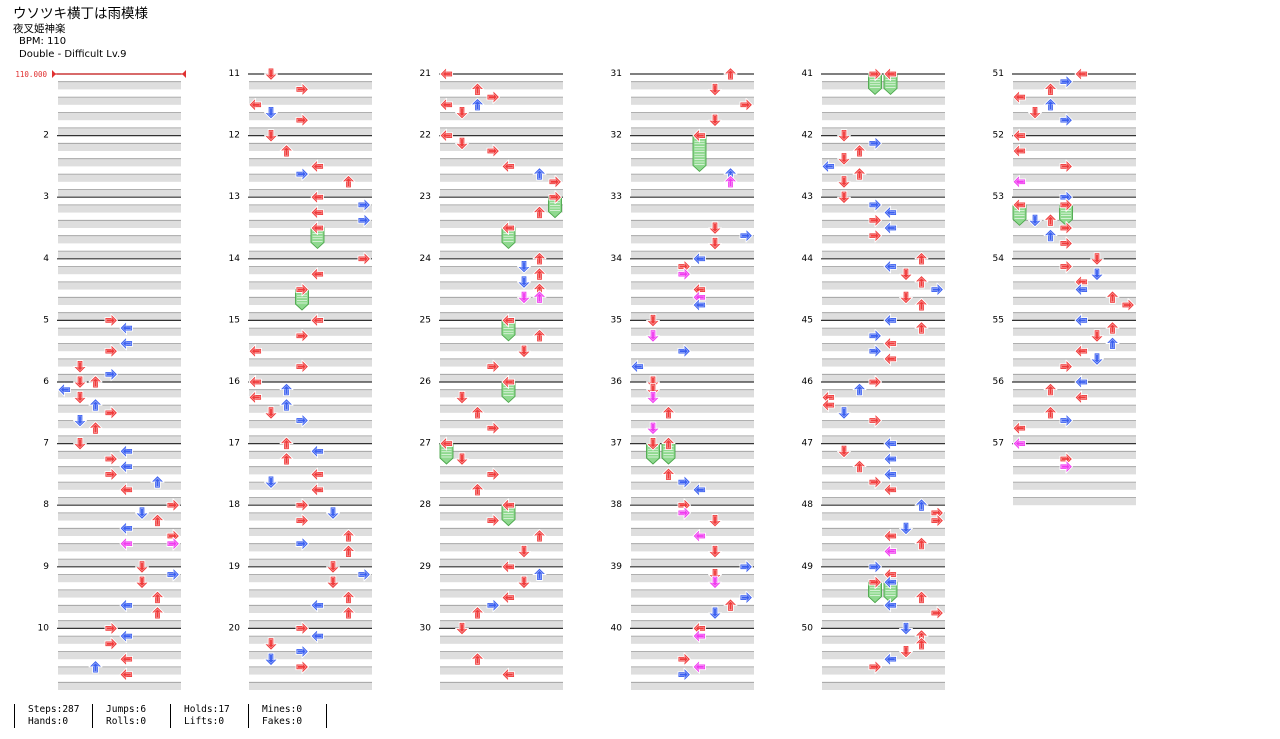  Describe the element at coordinates (617, 567) in the screenshot. I see `measure-number: 39` at that location.